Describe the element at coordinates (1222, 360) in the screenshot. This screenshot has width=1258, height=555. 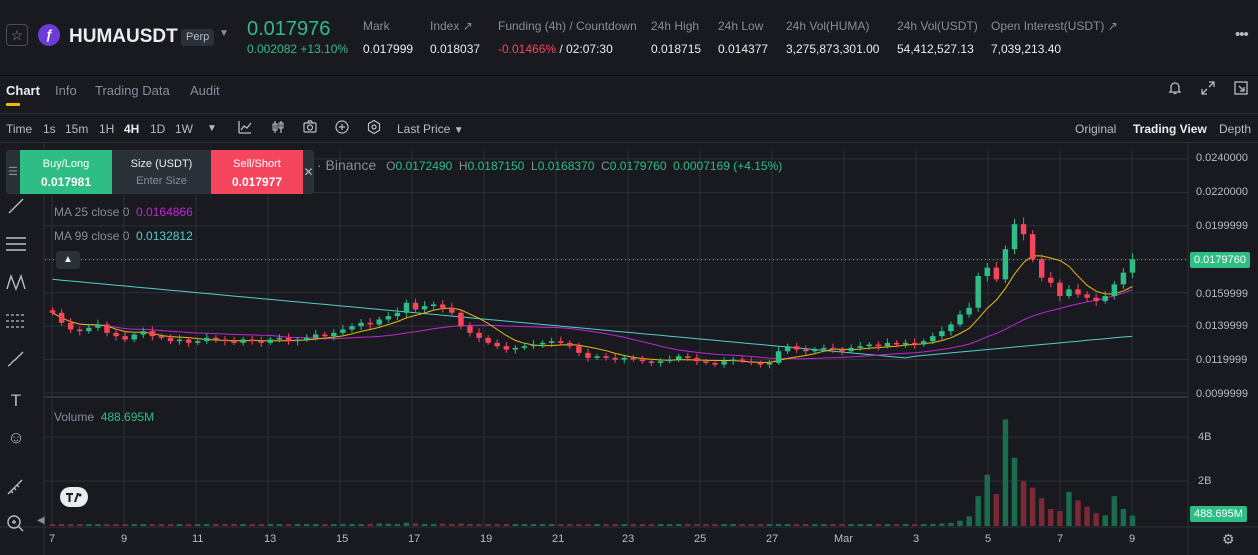
I see `price-tick: 0.0119999` at that location.